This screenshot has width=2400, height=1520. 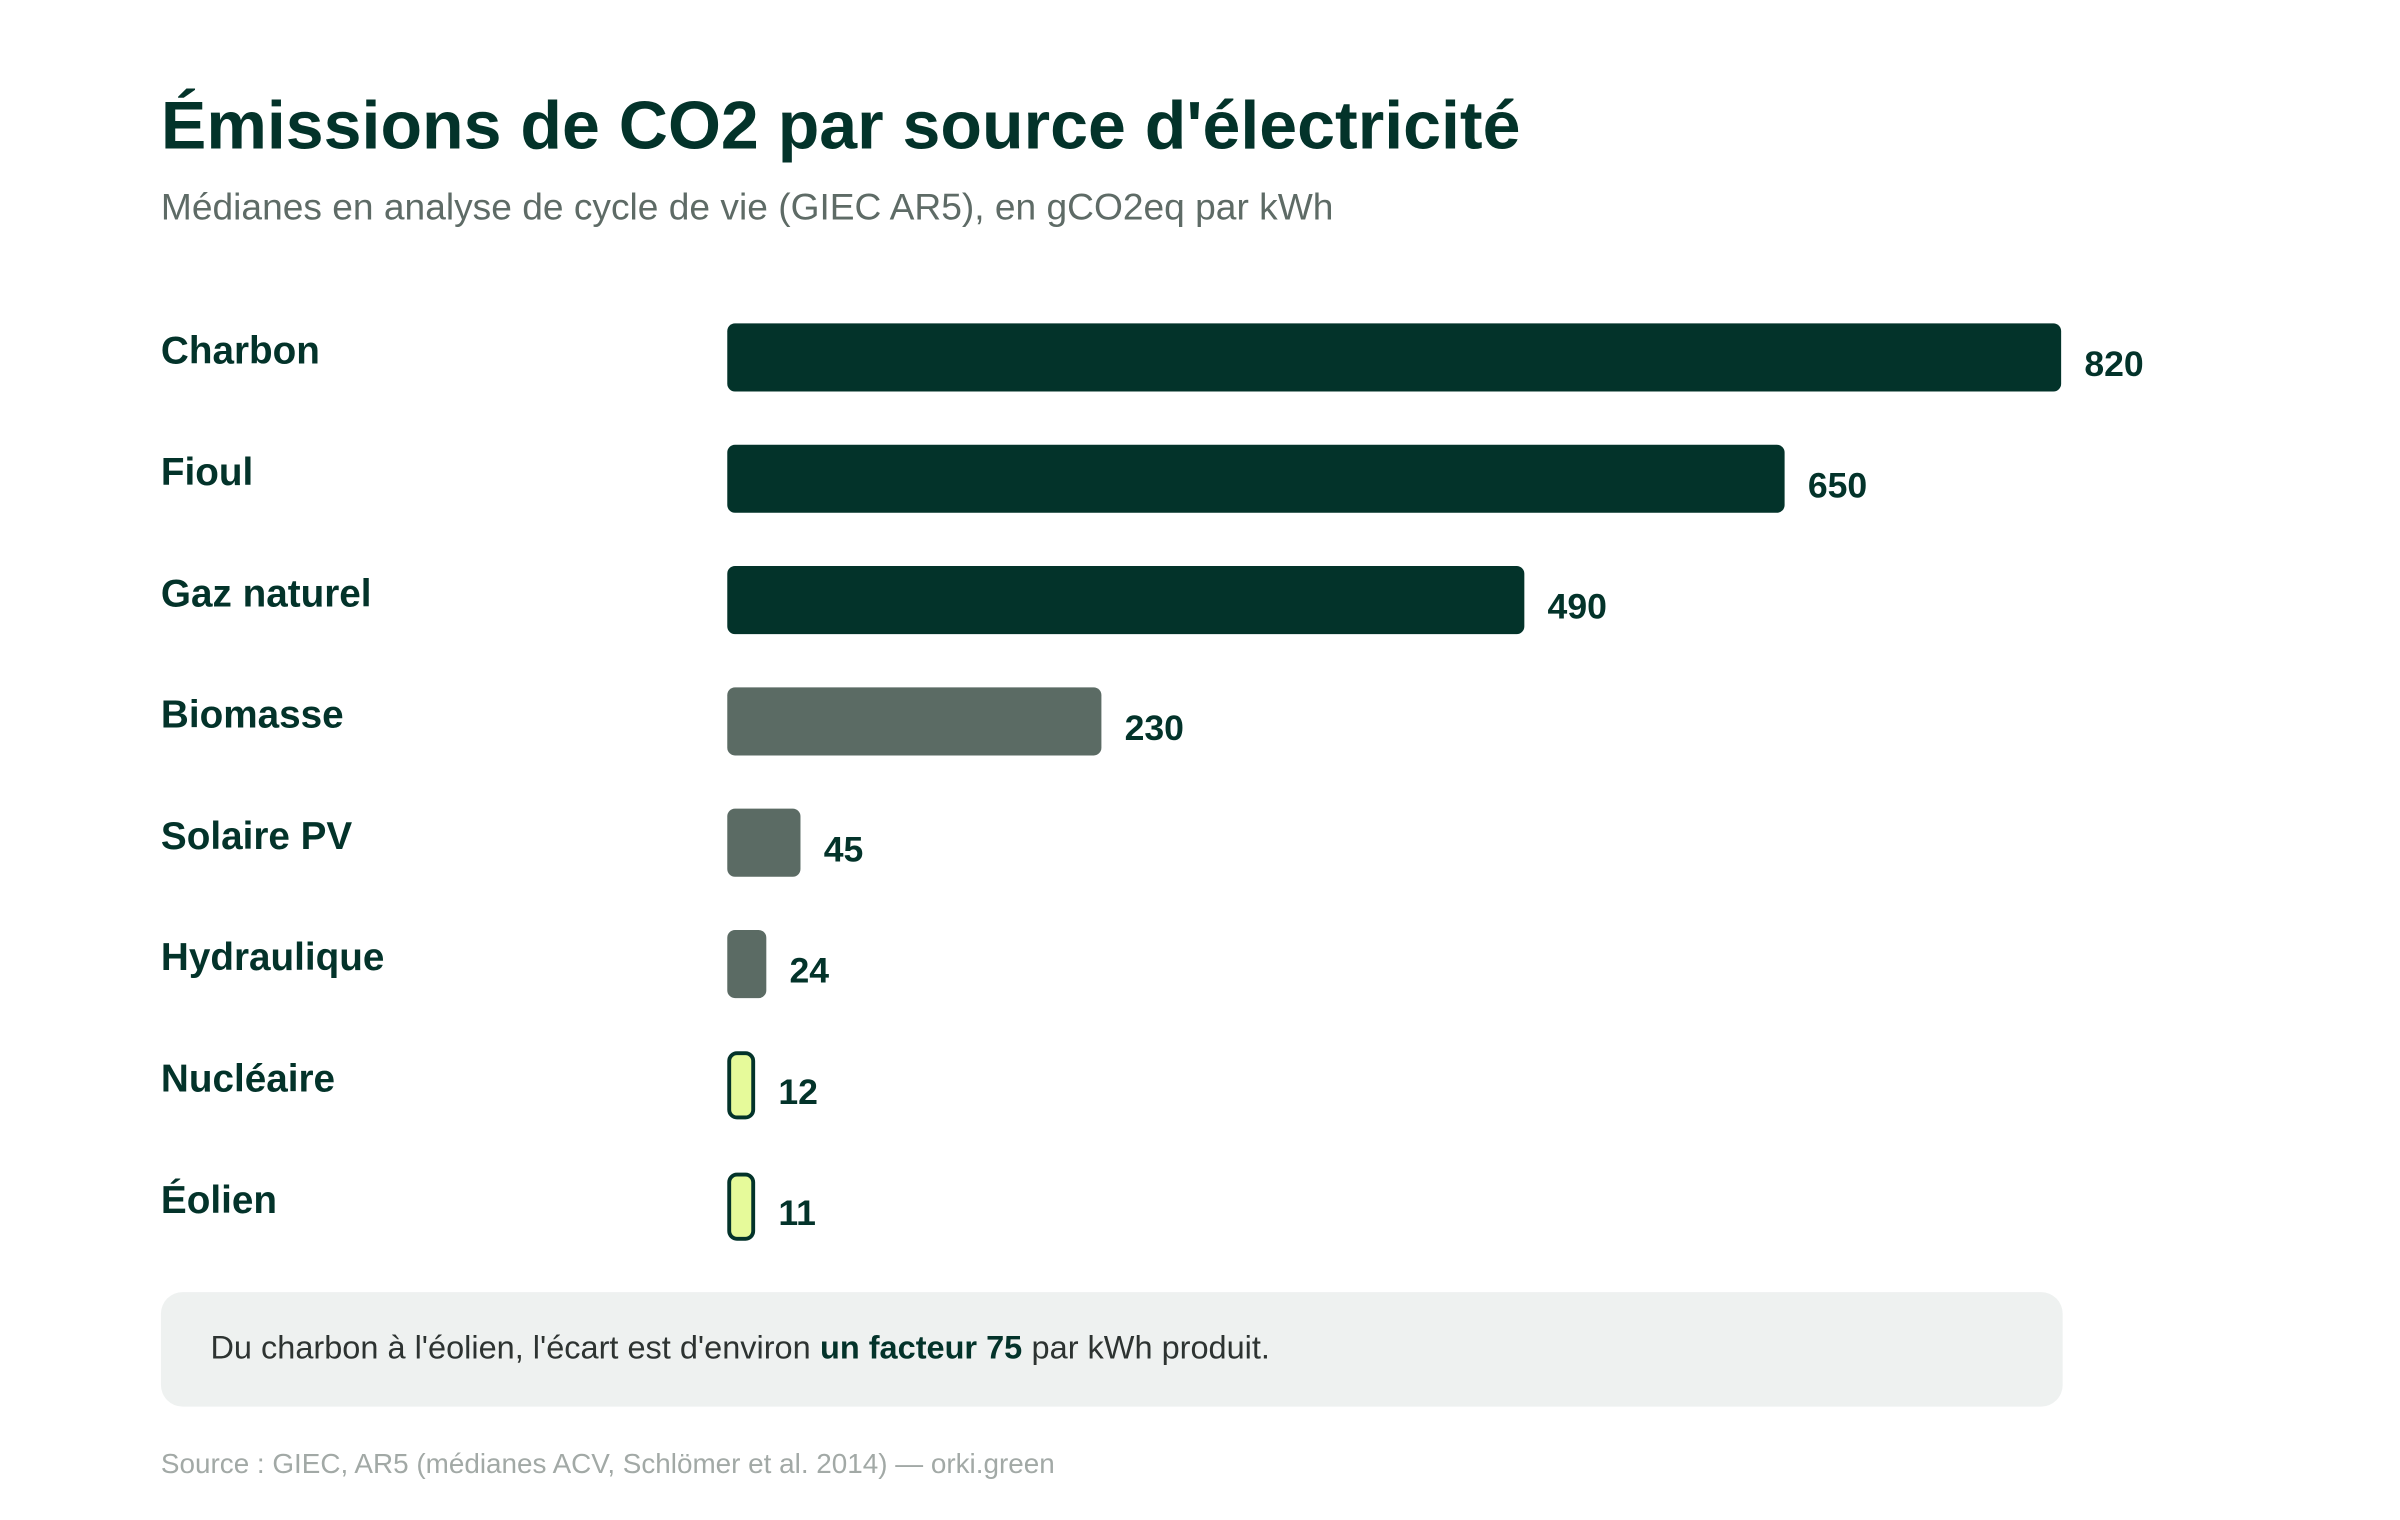 I want to click on category-label-charbon: Charbon, so click(x=240, y=351).